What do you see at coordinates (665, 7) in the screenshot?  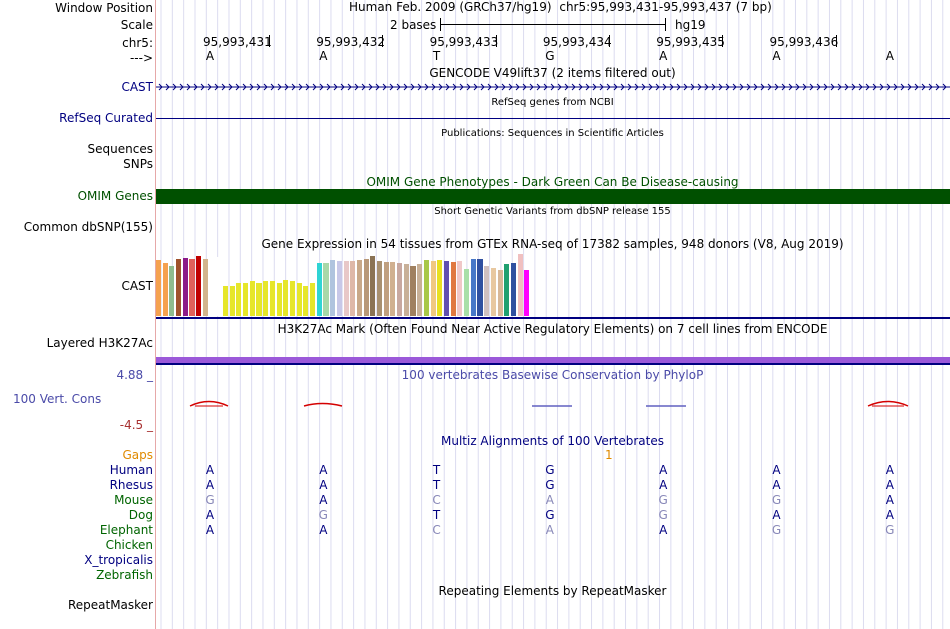 I see `position-text: chr5:95,993,431-95,993,437 (7 bp)` at bounding box center [665, 7].